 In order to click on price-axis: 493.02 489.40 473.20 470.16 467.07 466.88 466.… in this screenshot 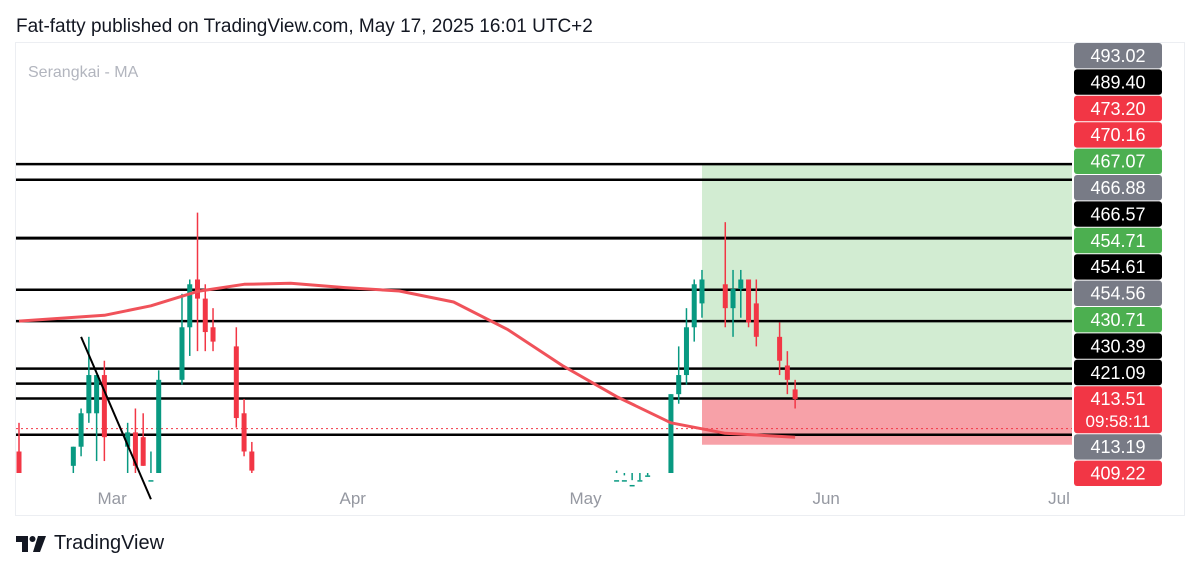, I will do `click(1118, 264)`.